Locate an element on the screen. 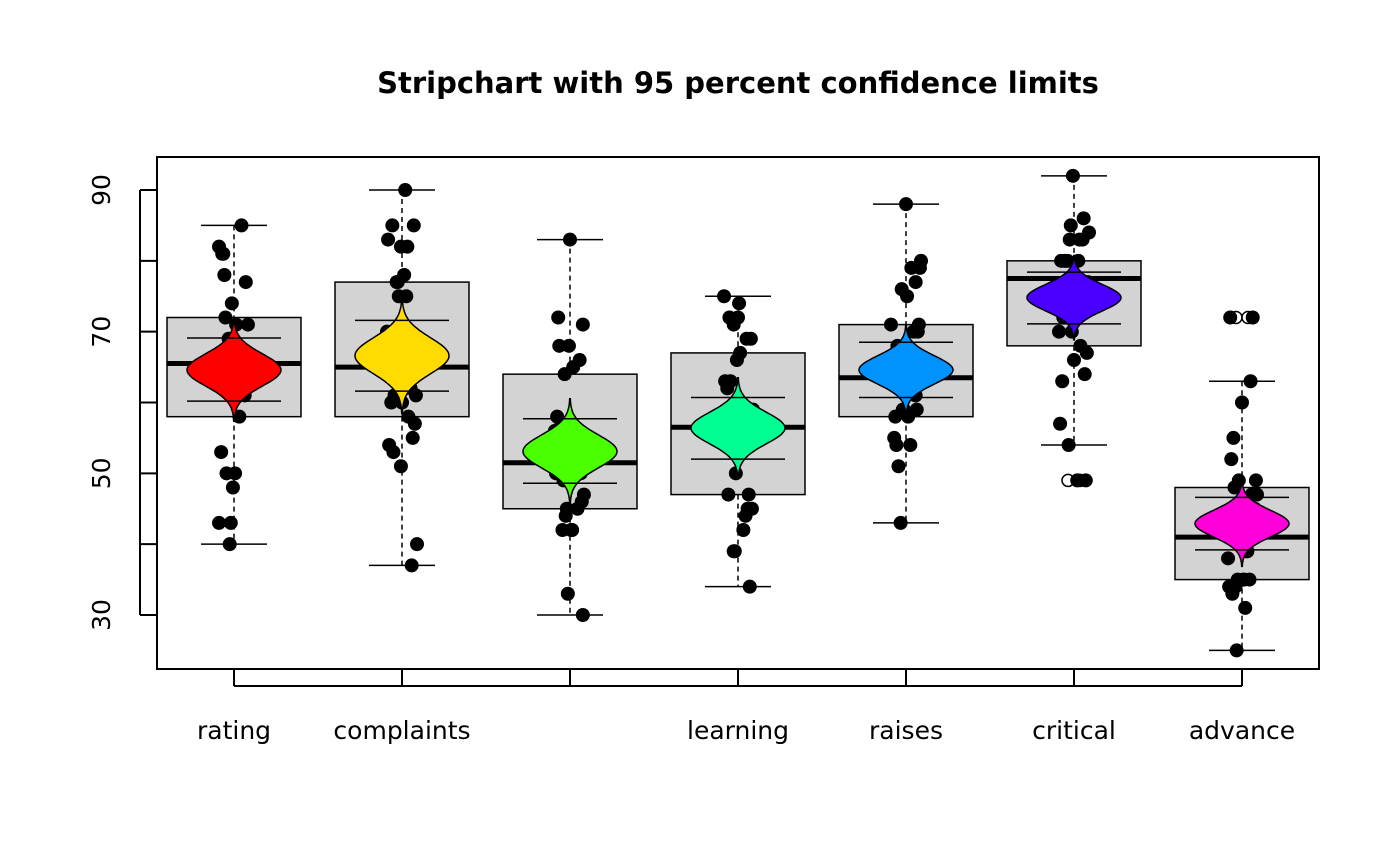  y-tick-label: 70 is located at coordinates (101, 332).